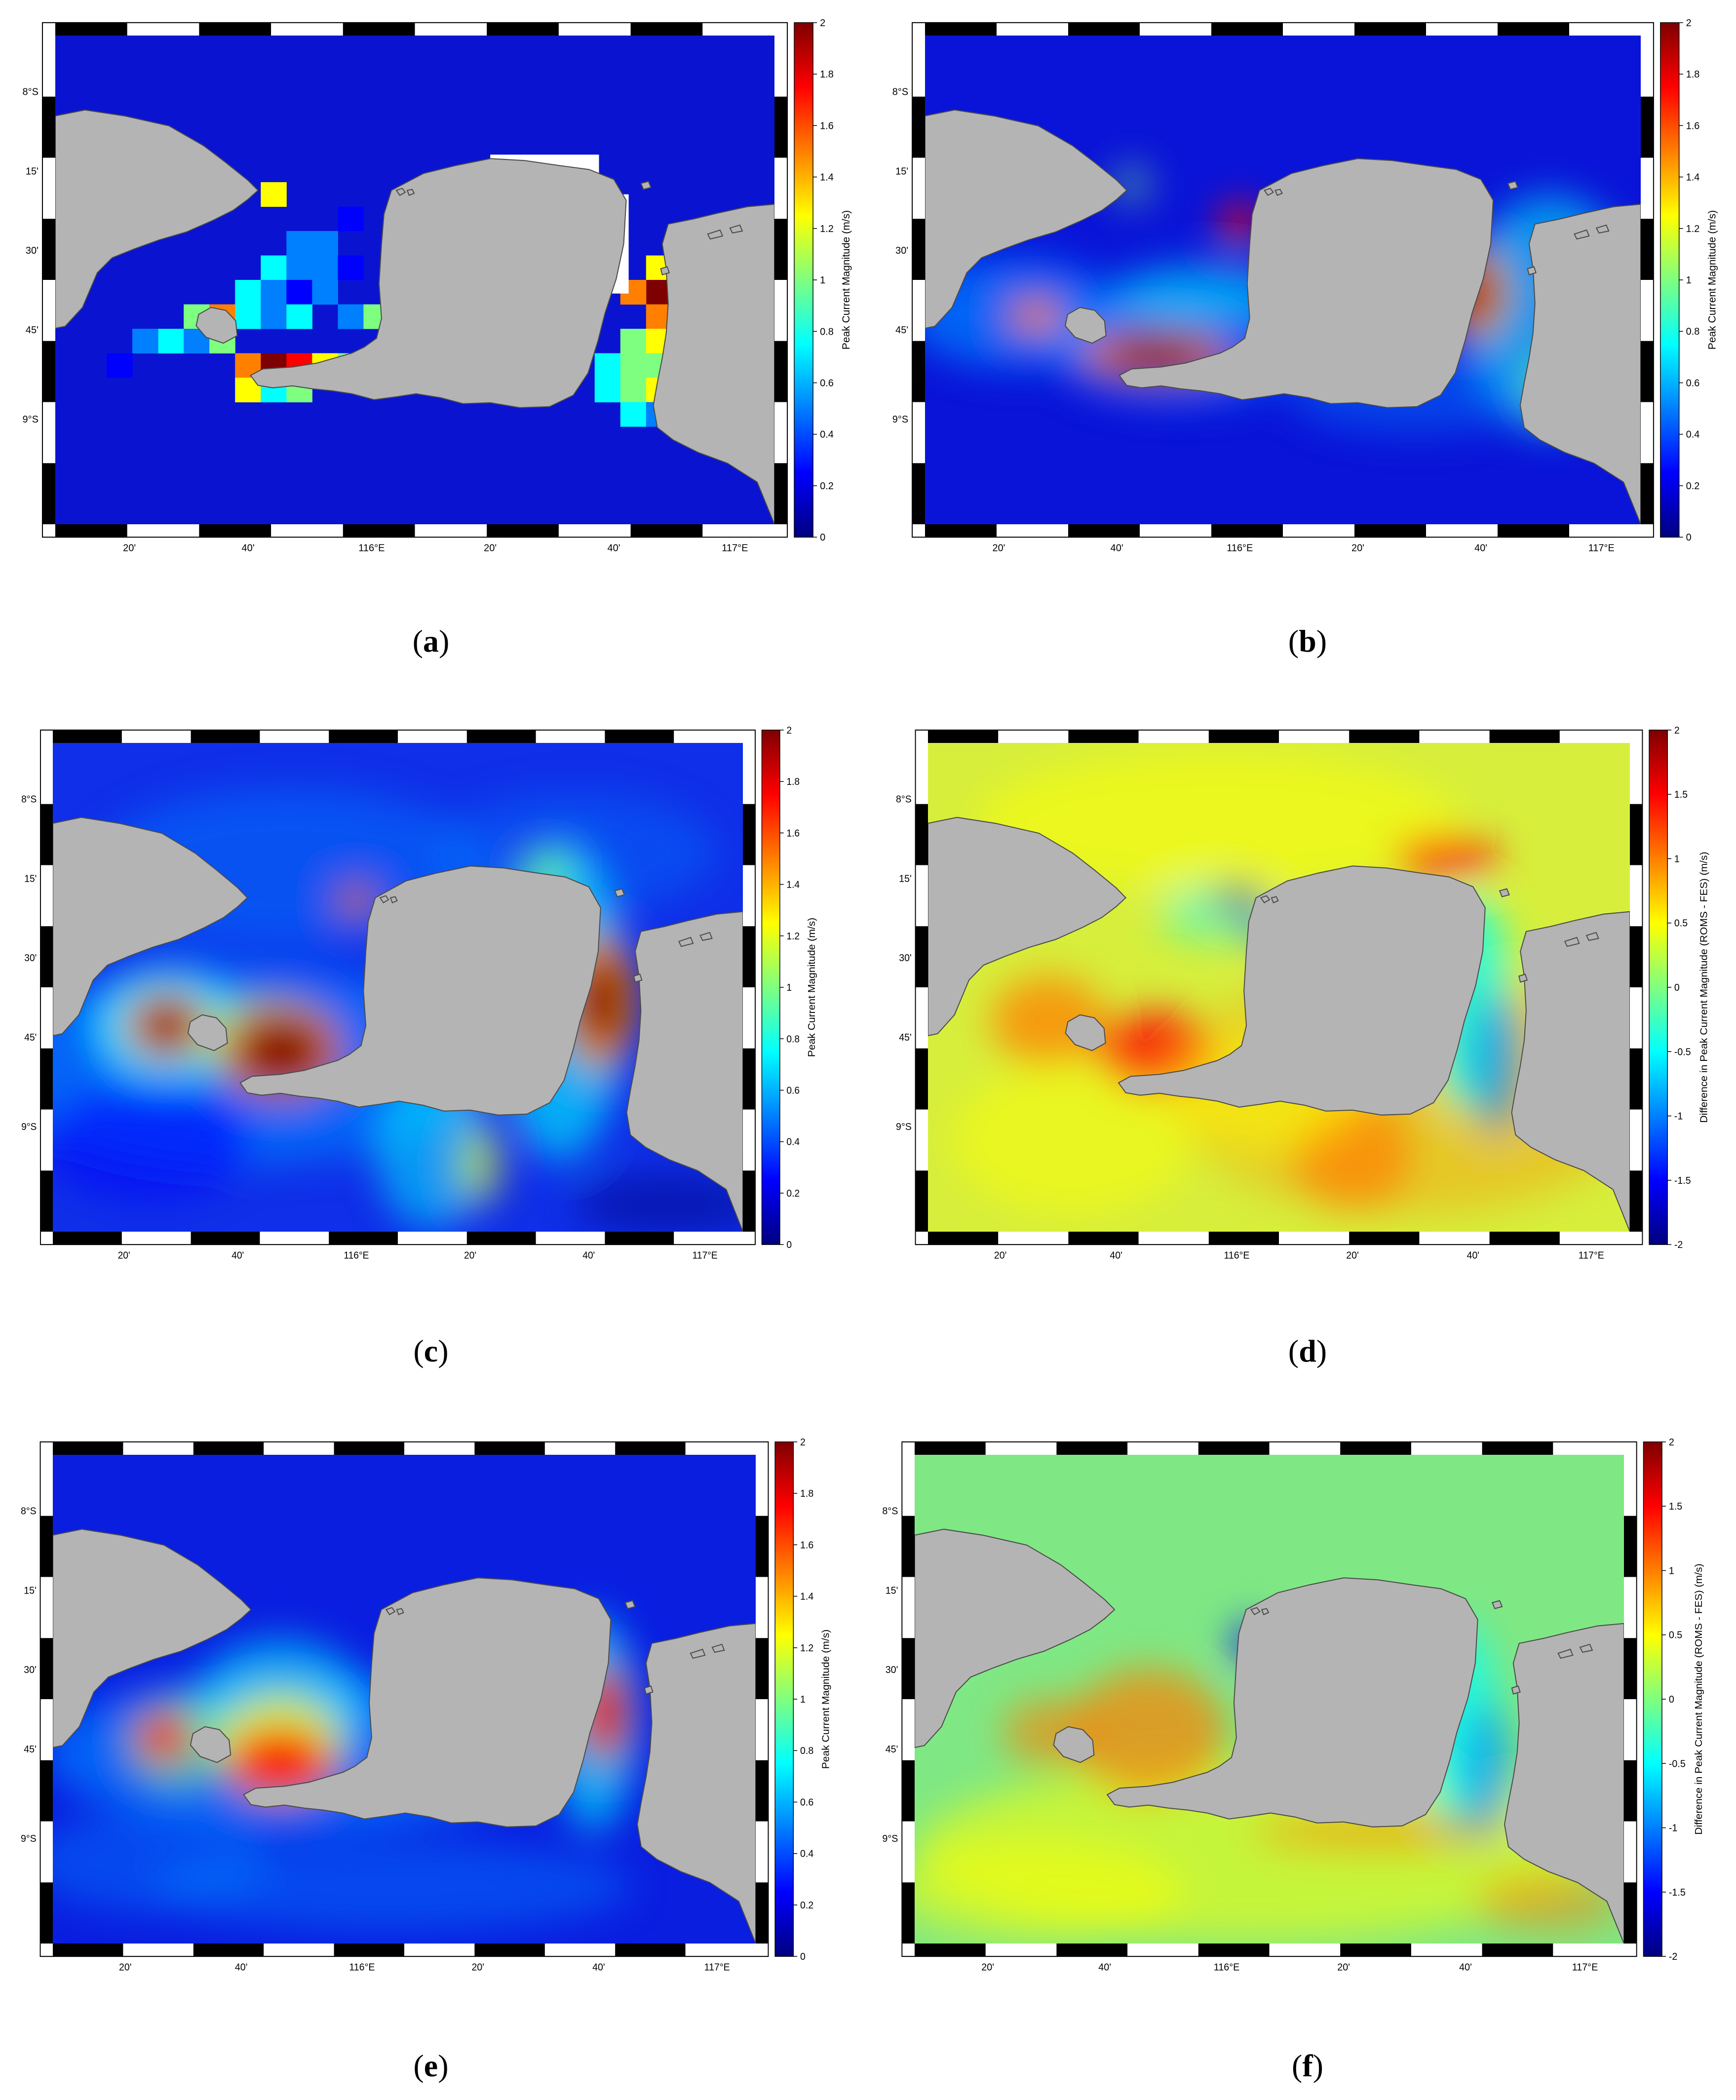  What do you see at coordinates (1307, 641) in the screenshot?
I see `panel-label-b: (b)` at bounding box center [1307, 641].